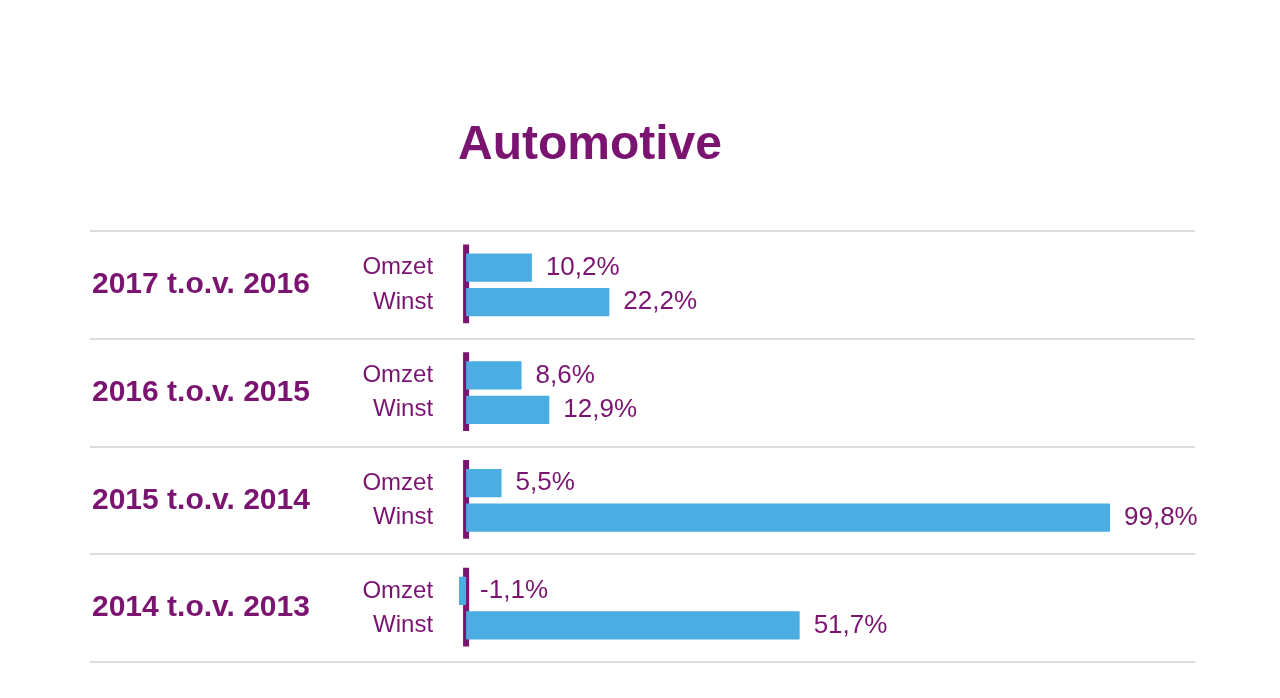 Image resolution: width=1280 pixels, height=698 pixels. Describe the element at coordinates (201, 498) in the screenshot. I see `y-tick-label: 2015 t.o.v. 2014` at that location.